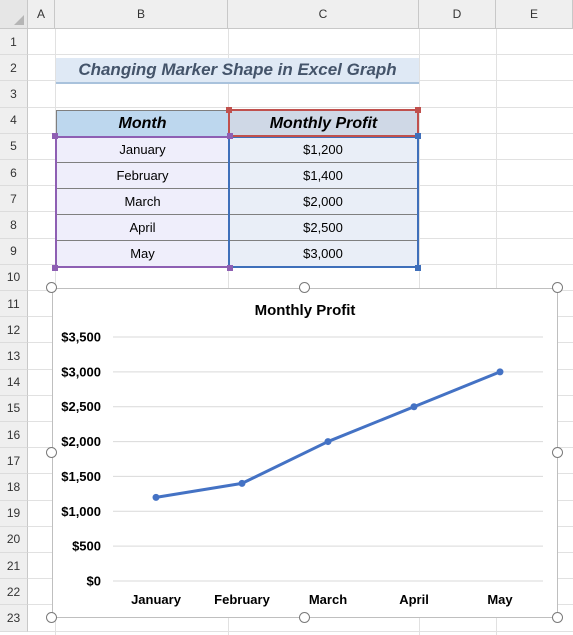  What do you see at coordinates (14, 146) in the screenshot?
I see `row-header-5: 5` at bounding box center [14, 146].